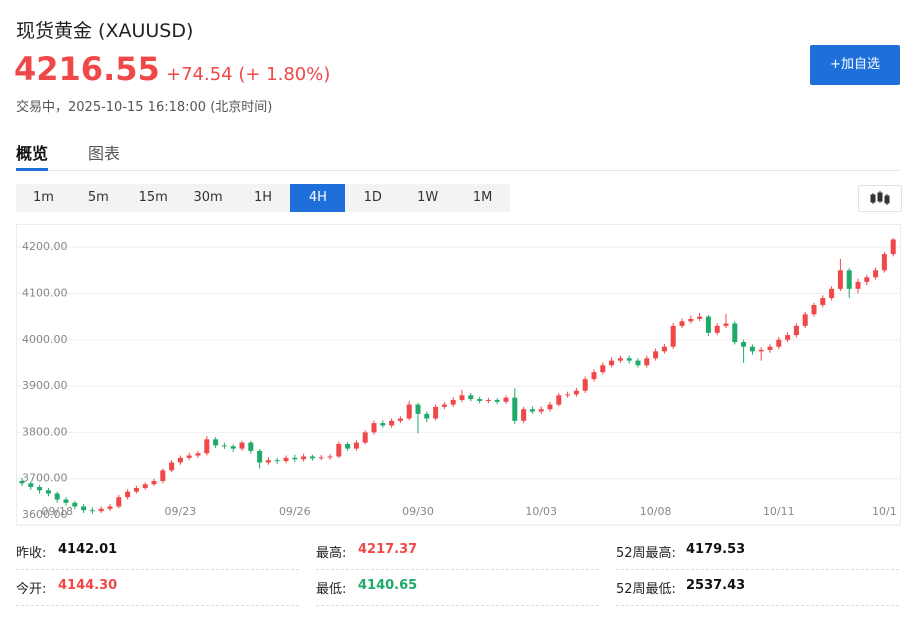 The height and width of the screenshot is (617, 916). Describe the element at coordinates (208, 197) in the screenshot. I see `timeframe-button: 30m` at that location.